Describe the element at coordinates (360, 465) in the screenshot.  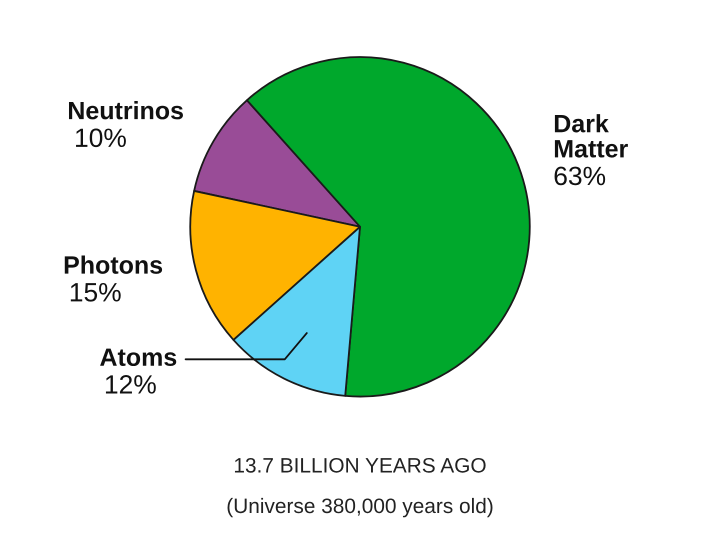
I see `text: 13.7 BILLION YEARS AGO` at that location.